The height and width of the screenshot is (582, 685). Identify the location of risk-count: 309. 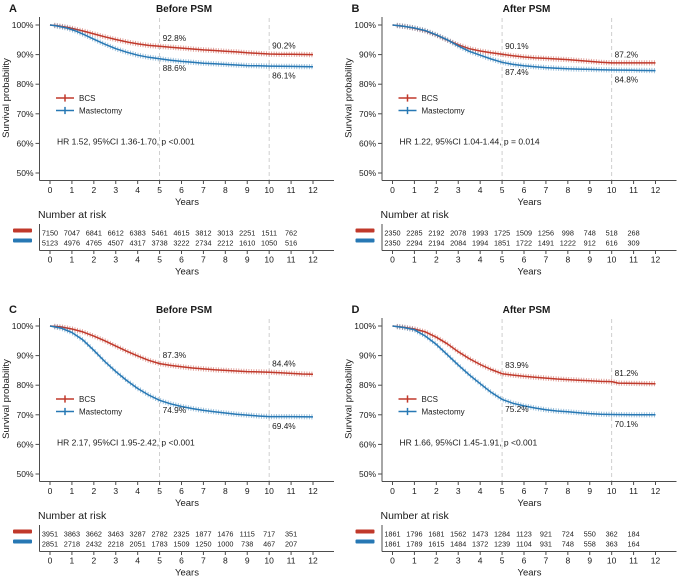
(633, 243).